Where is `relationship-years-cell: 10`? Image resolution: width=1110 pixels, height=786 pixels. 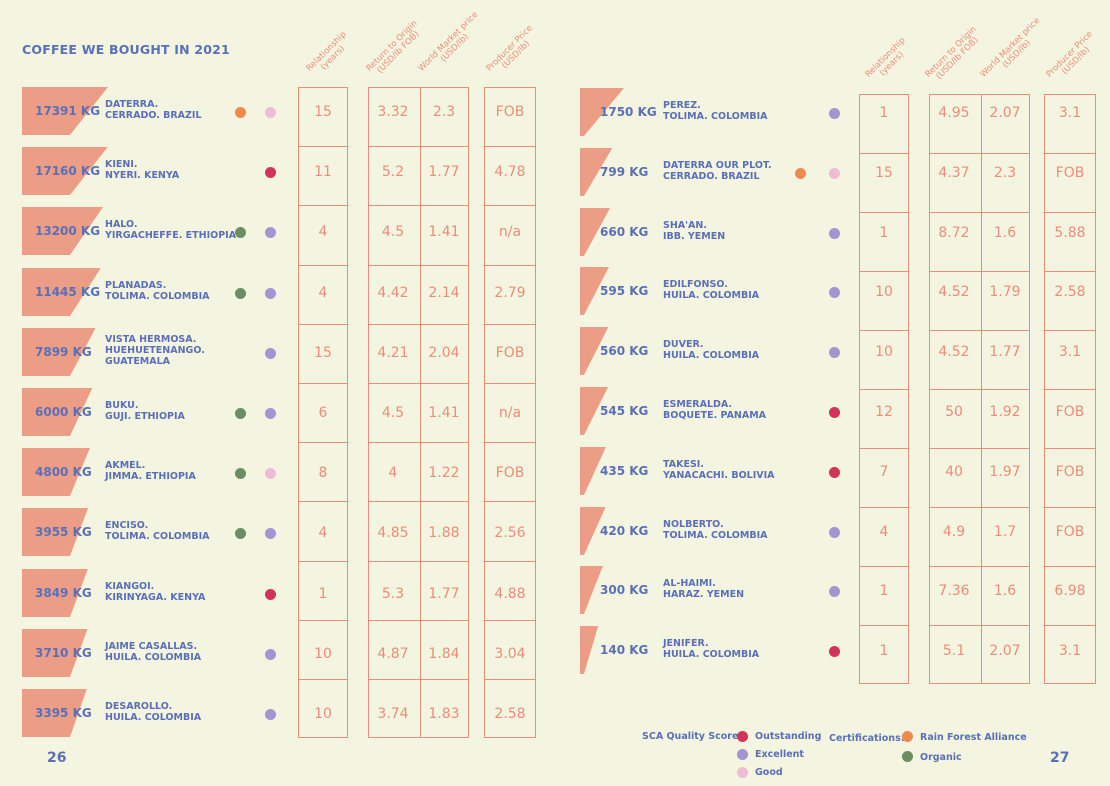
relationship-years-cell: 10 is located at coordinates (884, 352).